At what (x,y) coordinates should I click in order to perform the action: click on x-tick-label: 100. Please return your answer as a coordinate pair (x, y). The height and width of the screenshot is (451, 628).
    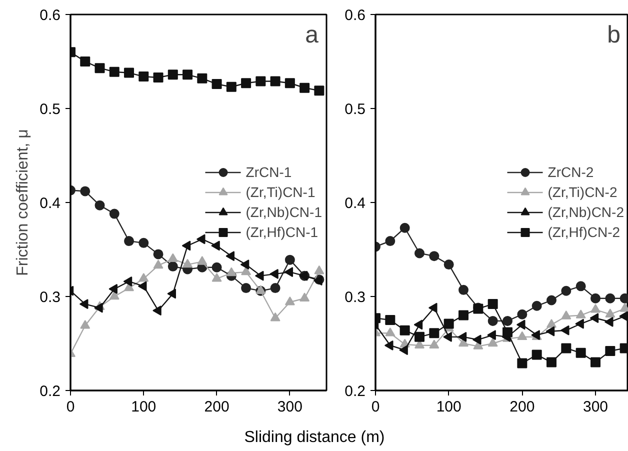
    Looking at the image, I should click on (143, 407).